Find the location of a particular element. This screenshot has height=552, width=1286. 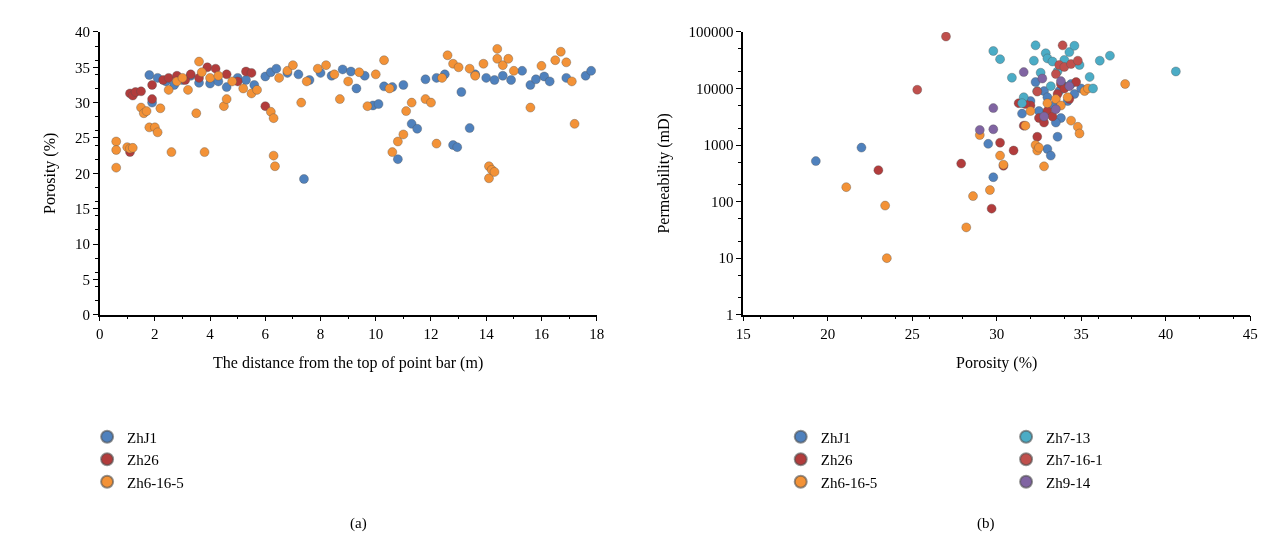

x-tick-label: 20 is located at coordinates (828, 334).